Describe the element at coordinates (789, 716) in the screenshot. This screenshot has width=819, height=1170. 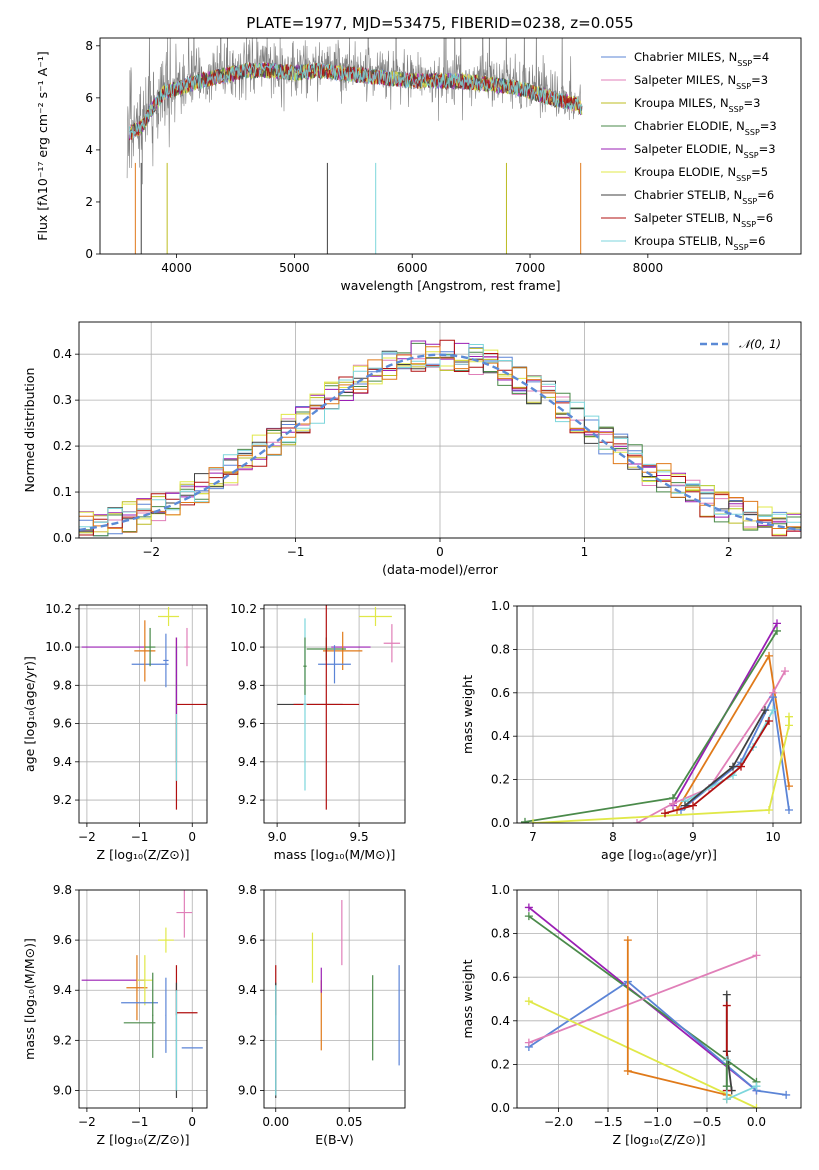
I see `weight-marker-kE` at that location.